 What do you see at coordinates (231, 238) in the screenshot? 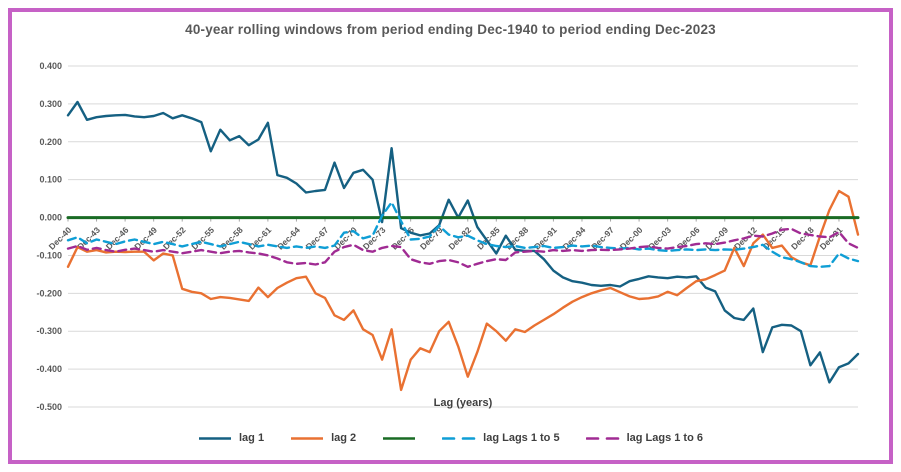
I see `x-tick-label: Dec-58` at bounding box center [231, 238].